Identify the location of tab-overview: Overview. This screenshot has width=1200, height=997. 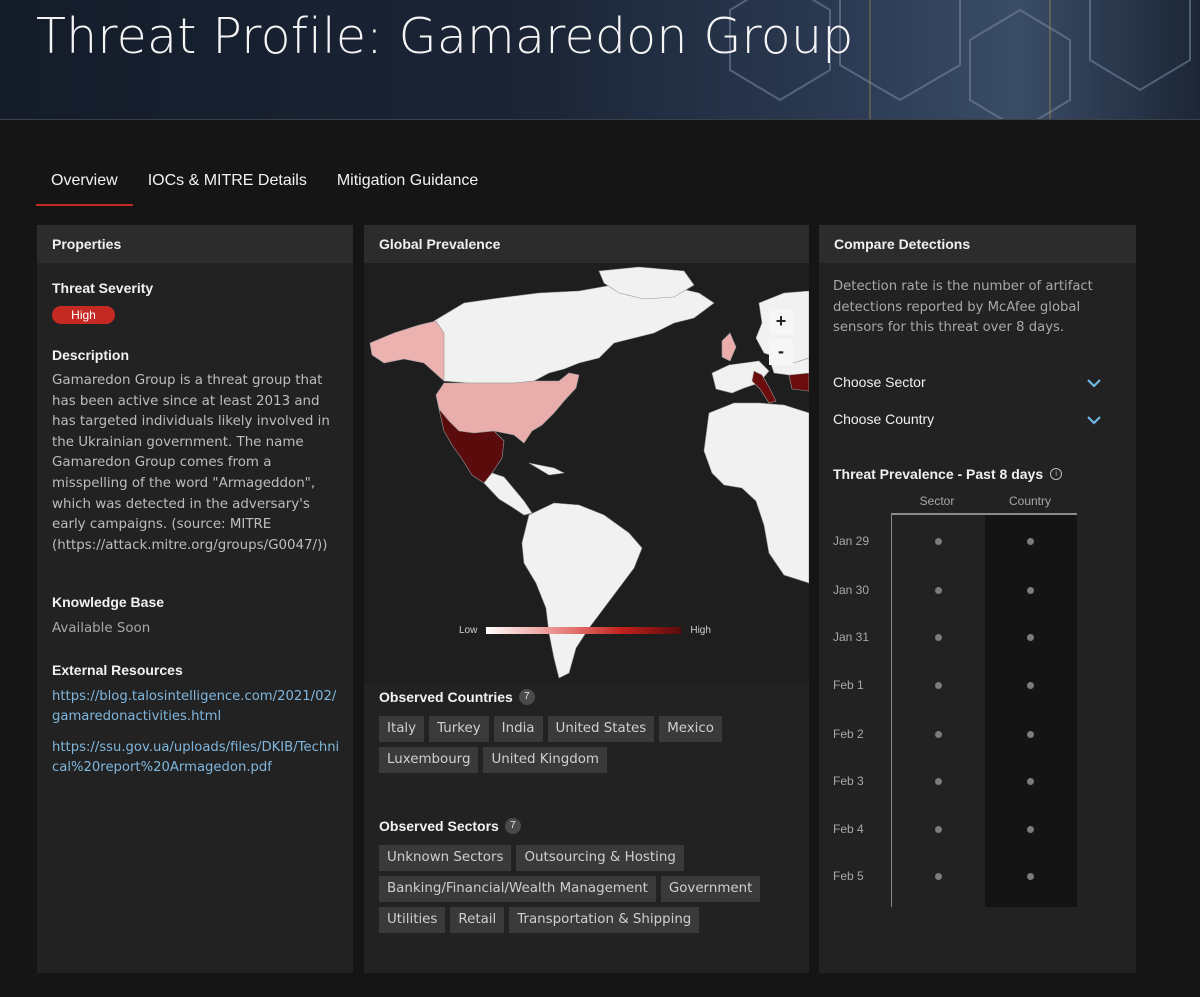
(84, 183).